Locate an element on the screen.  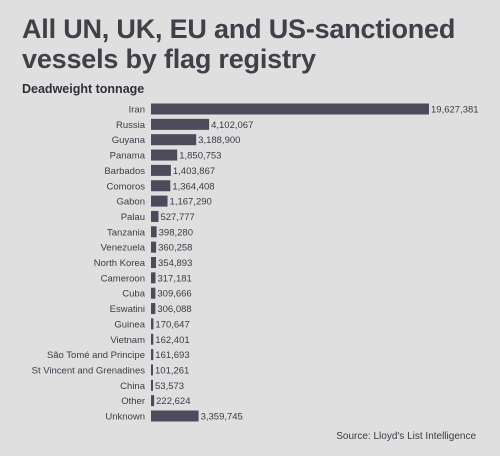
value-label: 354,893 is located at coordinates (175, 263).